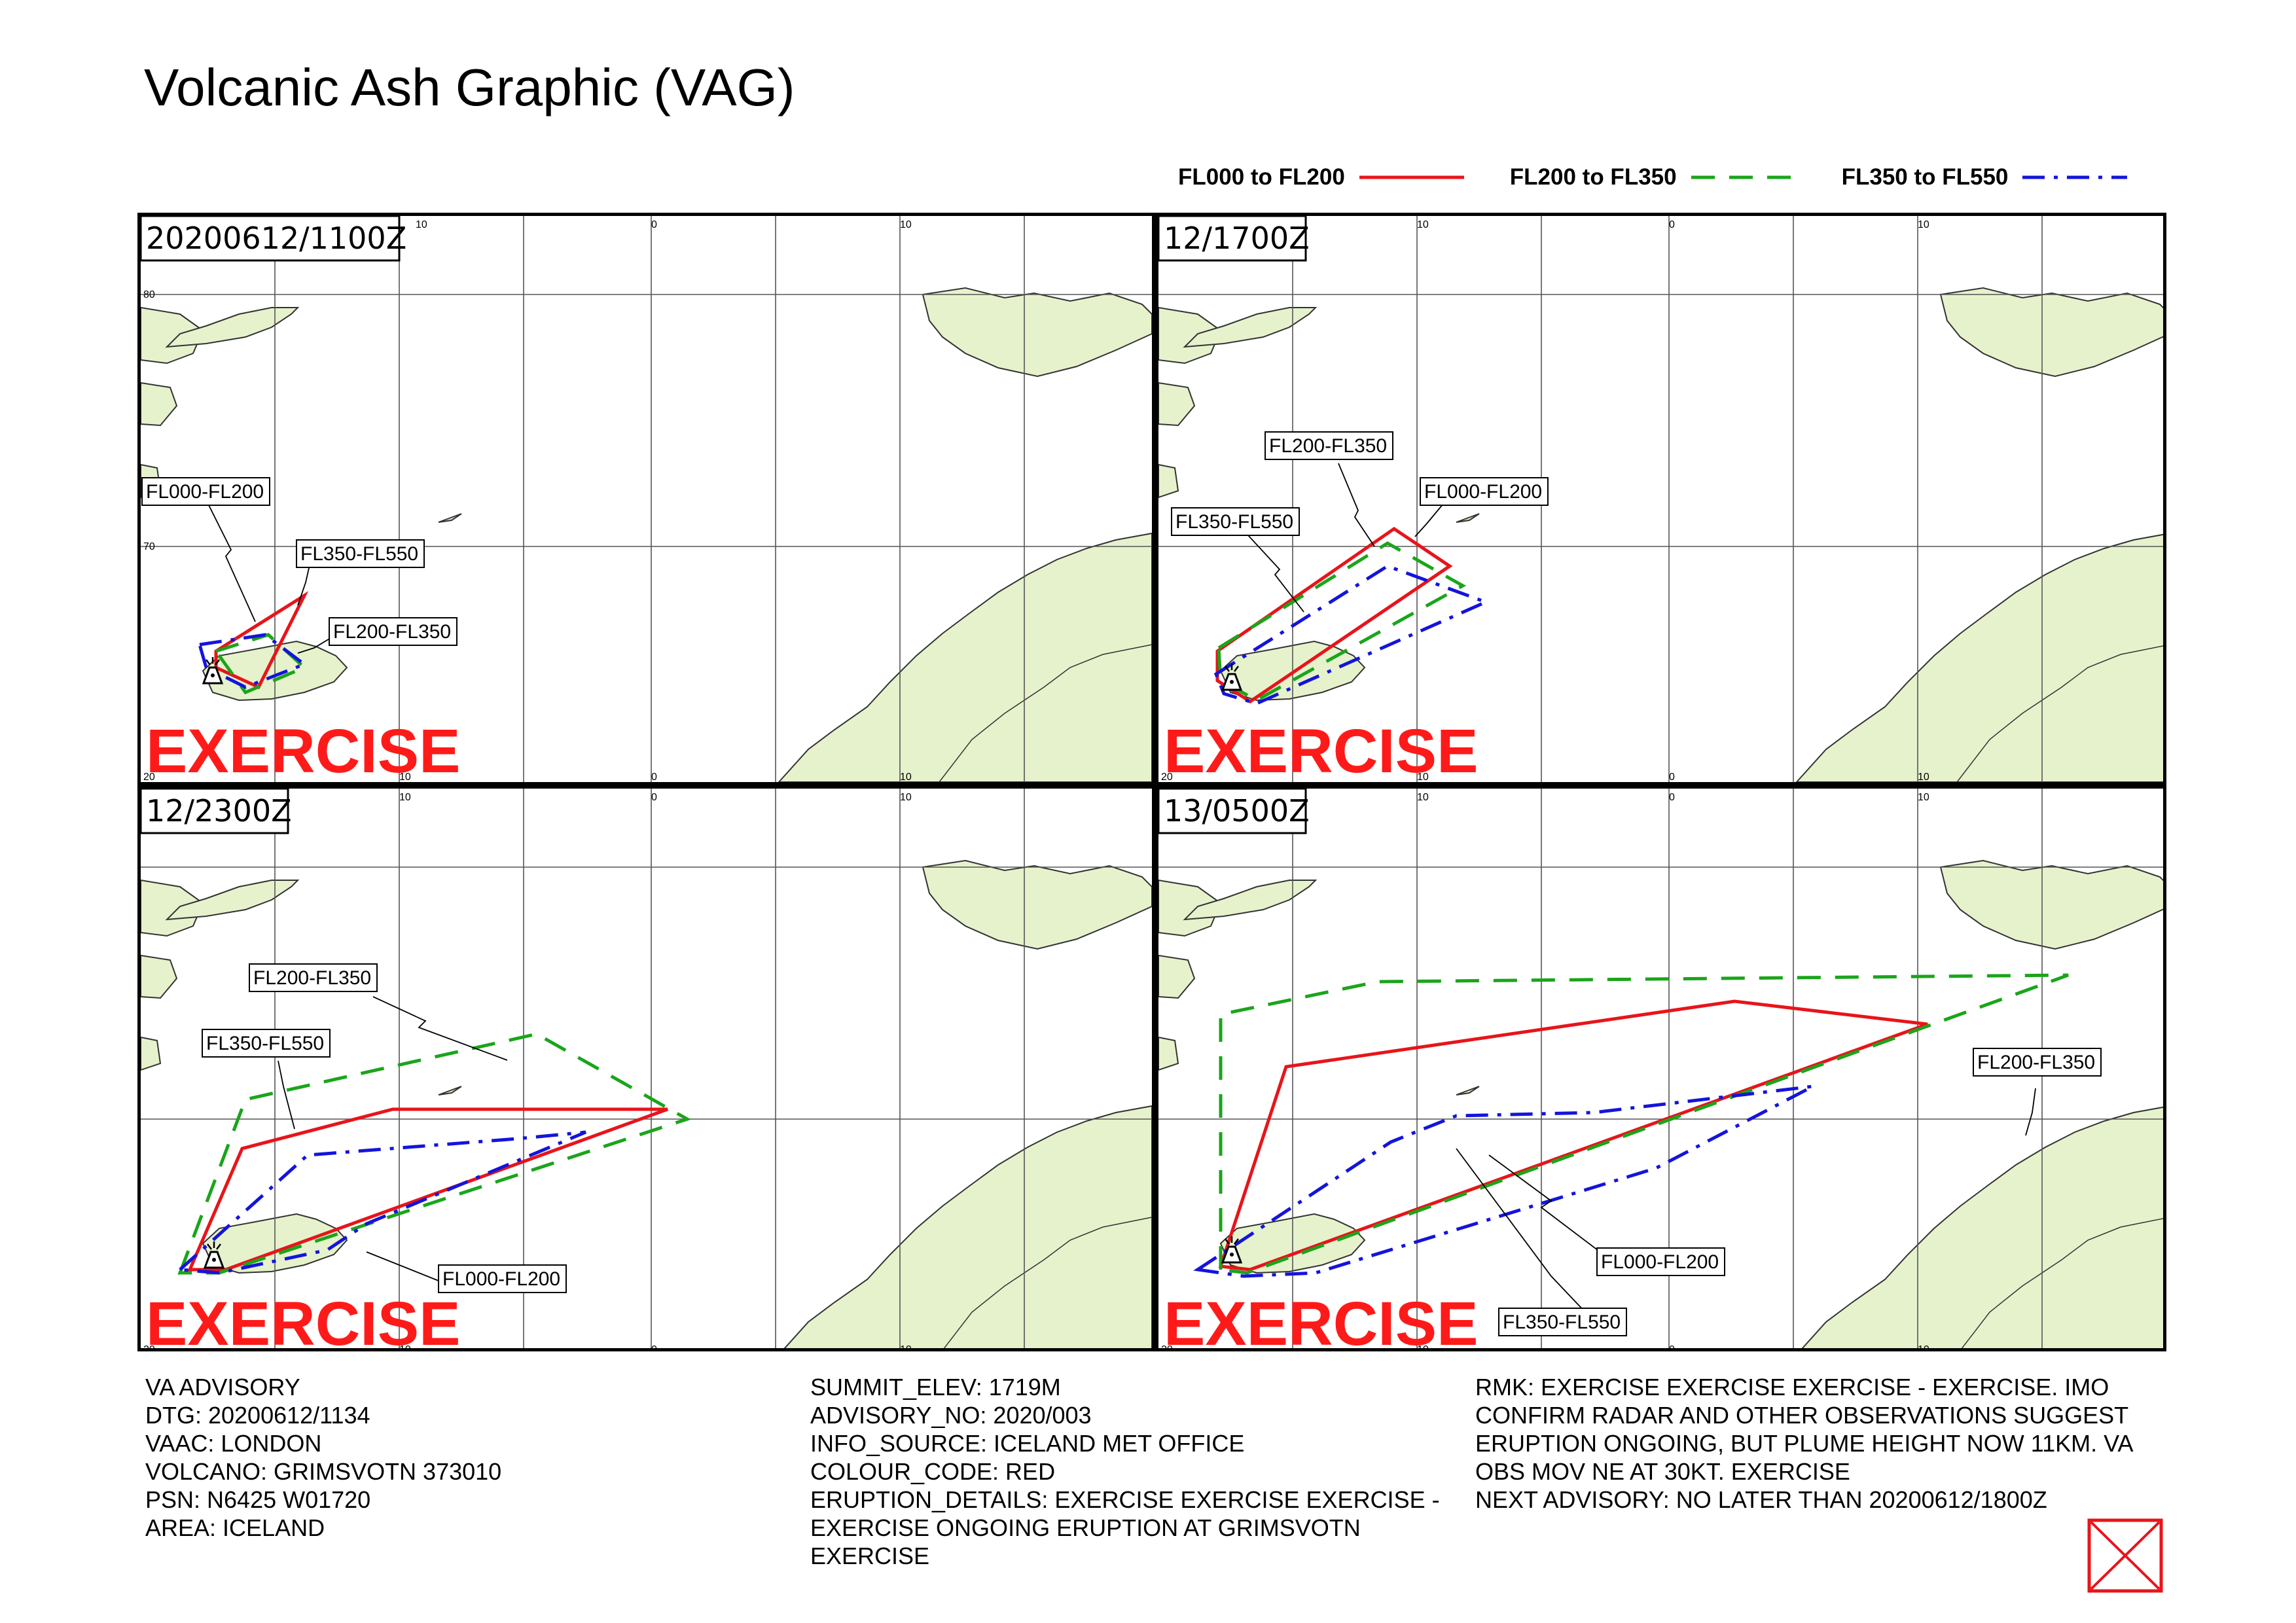 The width and height of the screenshot is (2296, 1623). I want to click on legend-item-fl200-fl350: FL200 to FL350, so click(1653, 177).